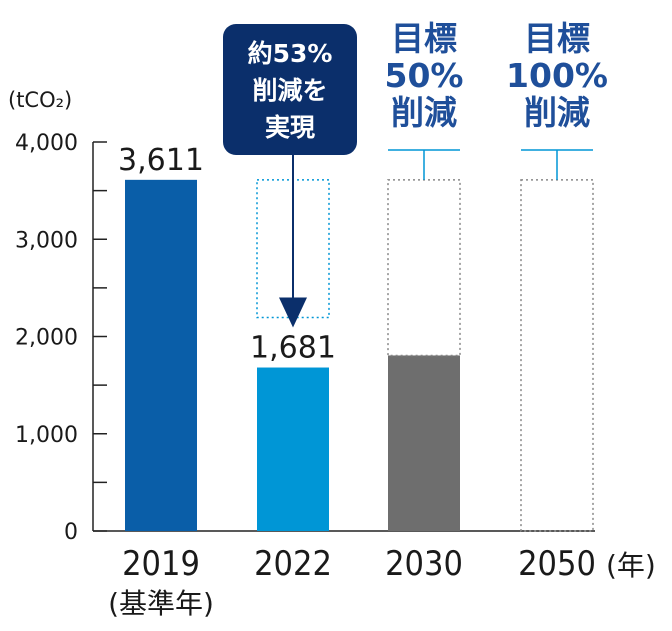 Image resolution: width=672 pixels, height=631 pixels. Describe the element at coordinates (557, 564) in the screenshot. I see `x-label-2050: 2050` at that location.